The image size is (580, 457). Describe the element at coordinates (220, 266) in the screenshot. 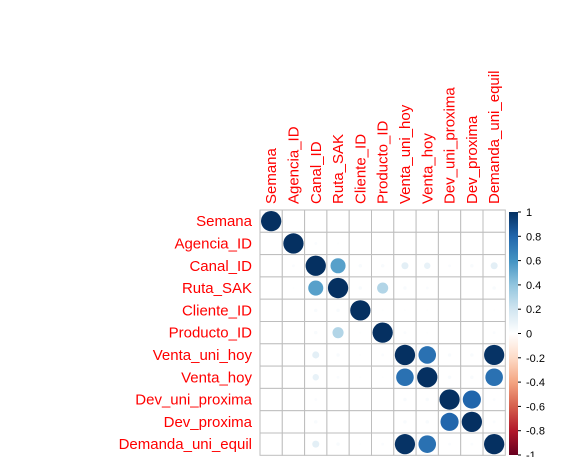

I see `row-label: Canal_ID` at that location.